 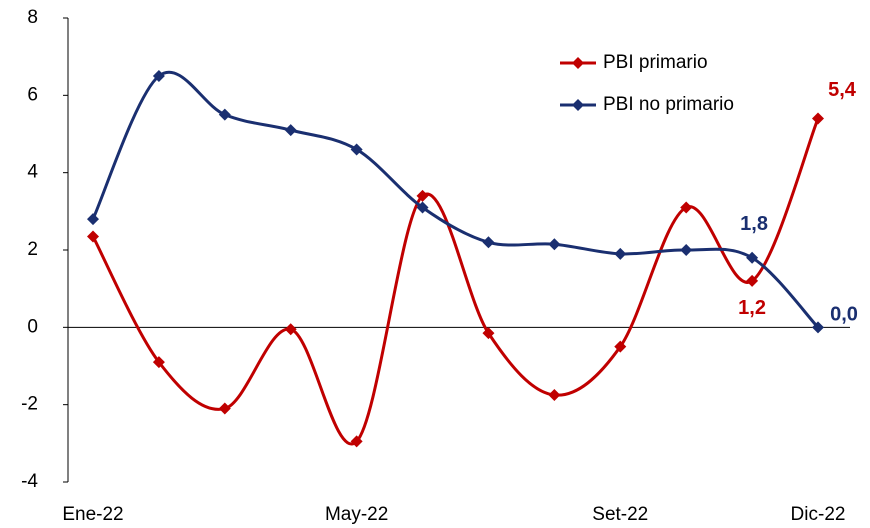 What do you see at coordinates (842, 90) in the screenshot?
I see `value-label: 5,4` at bounding box center [842, 90].